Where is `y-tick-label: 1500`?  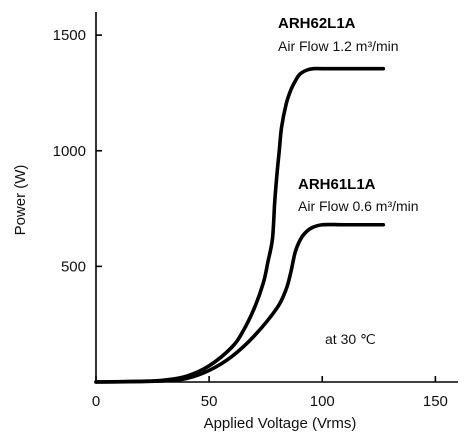
y-tick-label: 1500 is located at coordinates (69, 35).